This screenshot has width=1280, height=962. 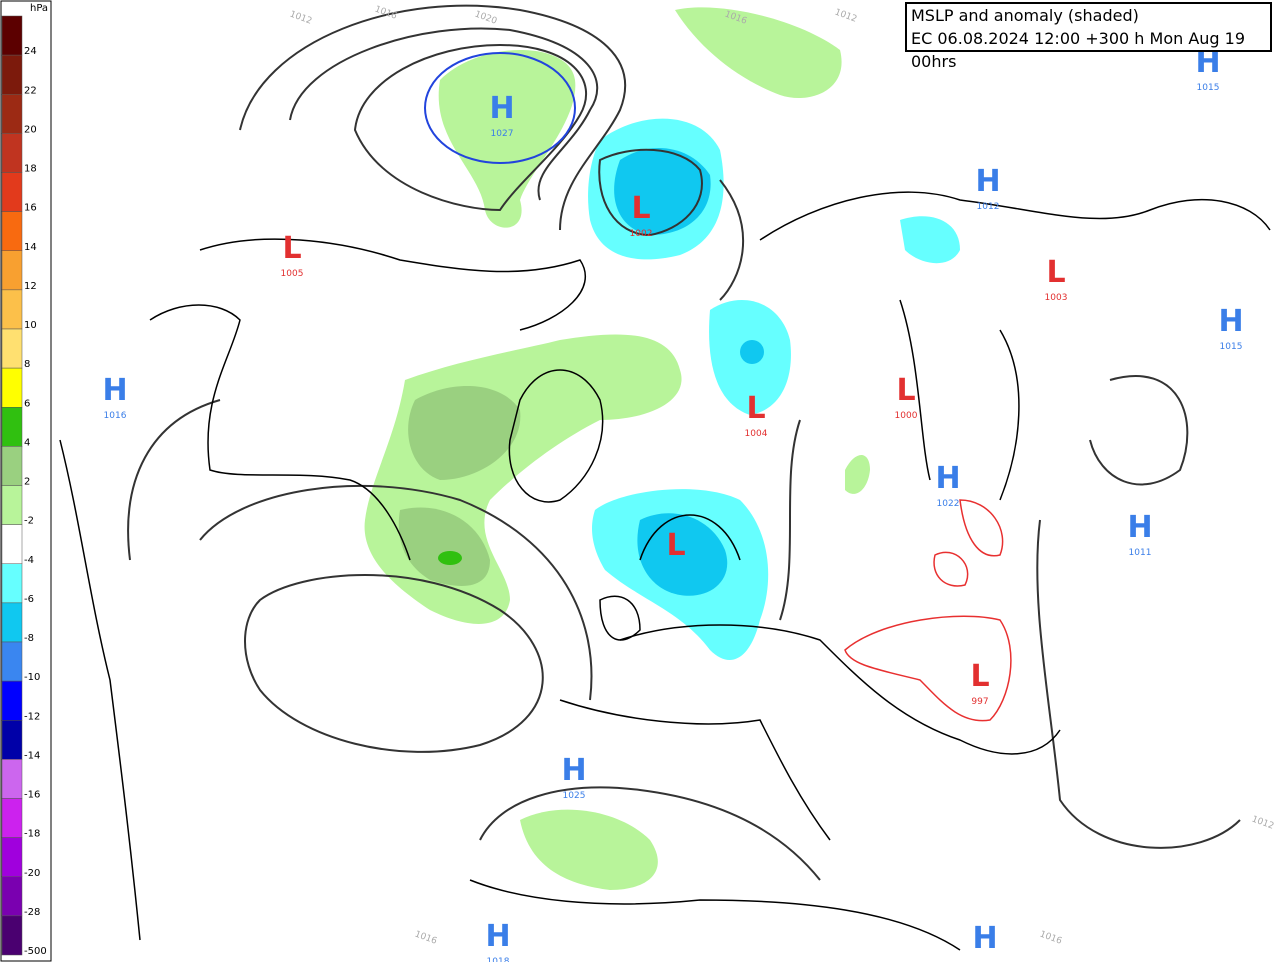 I want to click on anomaly-contour-blue, so click(x=500, y=108).